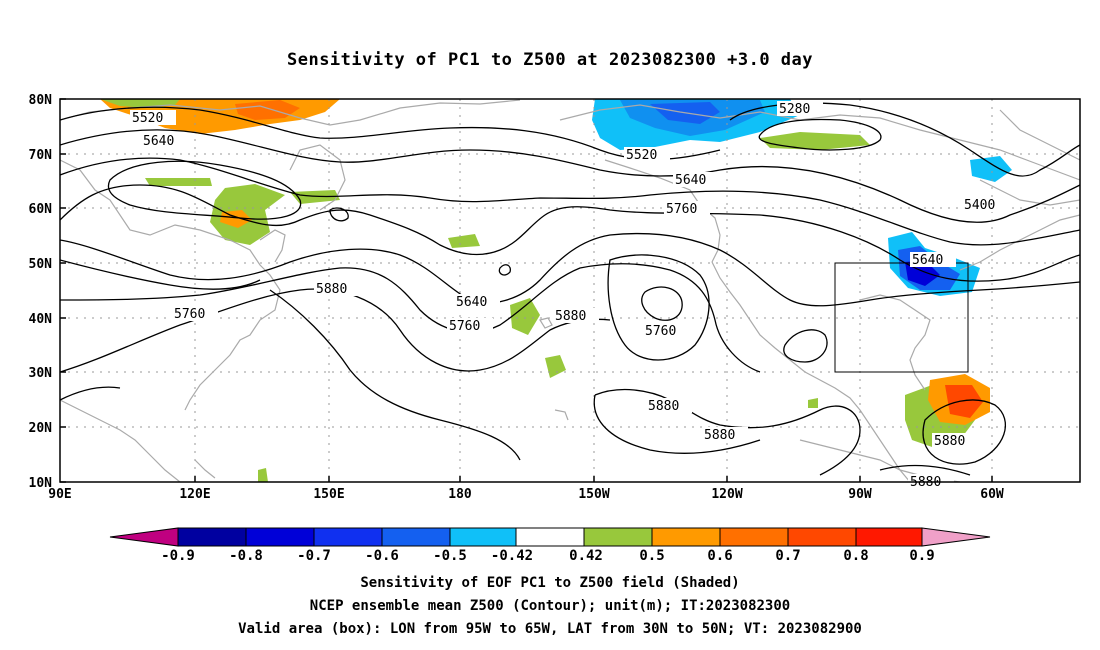 The image size is (1100, 650). What do you see at coordinates (956, 537) in the screenshot?
I see `colorbar-right-arrow` at bounding box center [956, 537].